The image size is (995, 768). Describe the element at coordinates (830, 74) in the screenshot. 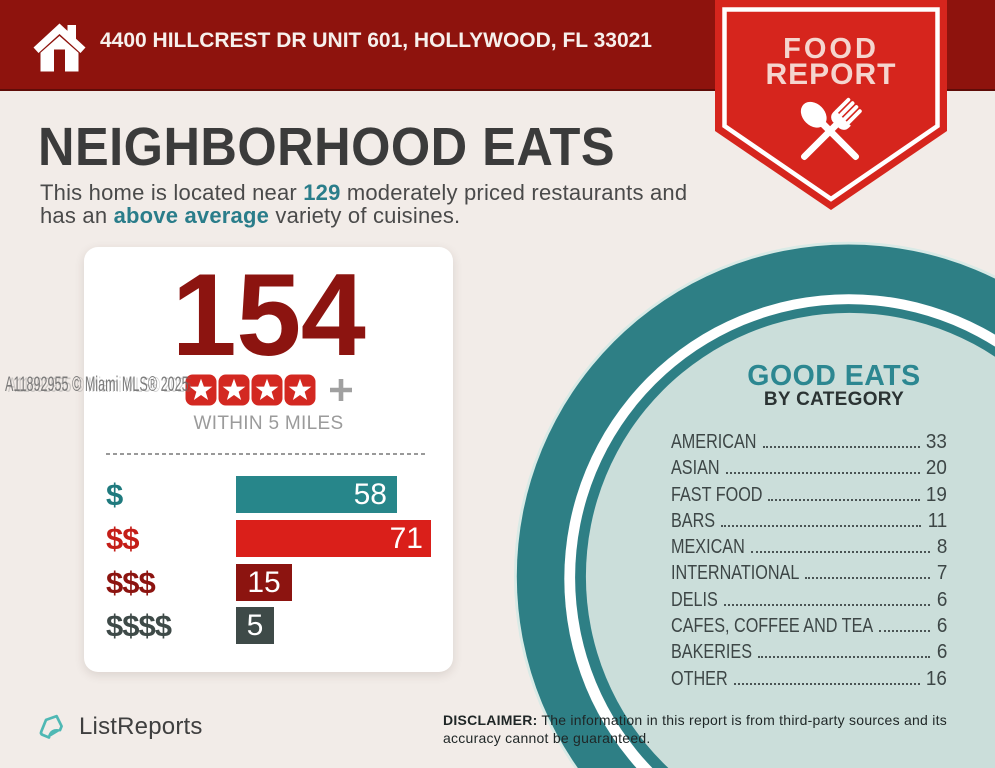

I see `svg-text: REPORT` at that location.